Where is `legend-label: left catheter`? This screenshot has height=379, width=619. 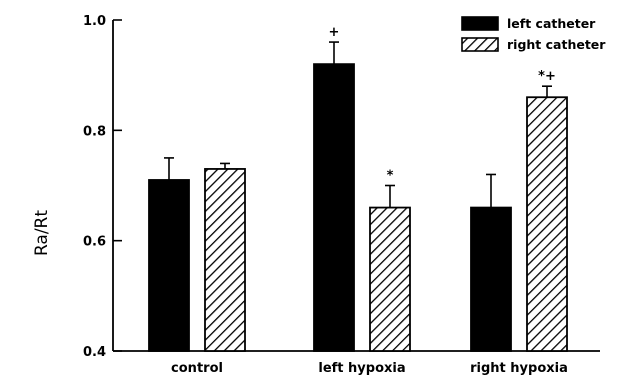
legend-label: left catheter is located at coordinates (551, 23).